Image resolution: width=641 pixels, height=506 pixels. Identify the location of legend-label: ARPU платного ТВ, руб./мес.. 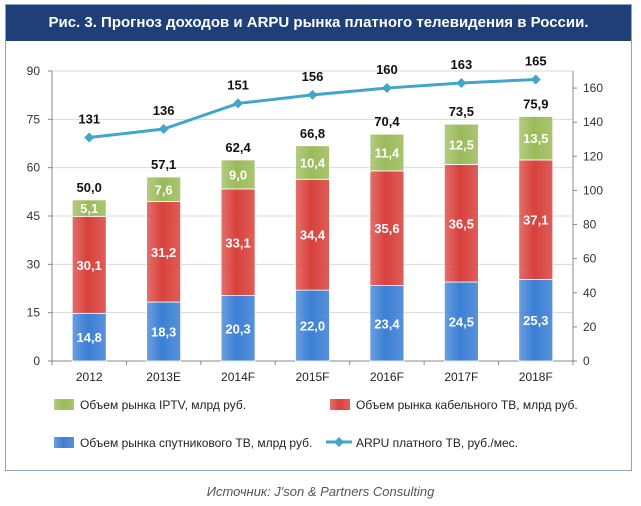
(437, 443).